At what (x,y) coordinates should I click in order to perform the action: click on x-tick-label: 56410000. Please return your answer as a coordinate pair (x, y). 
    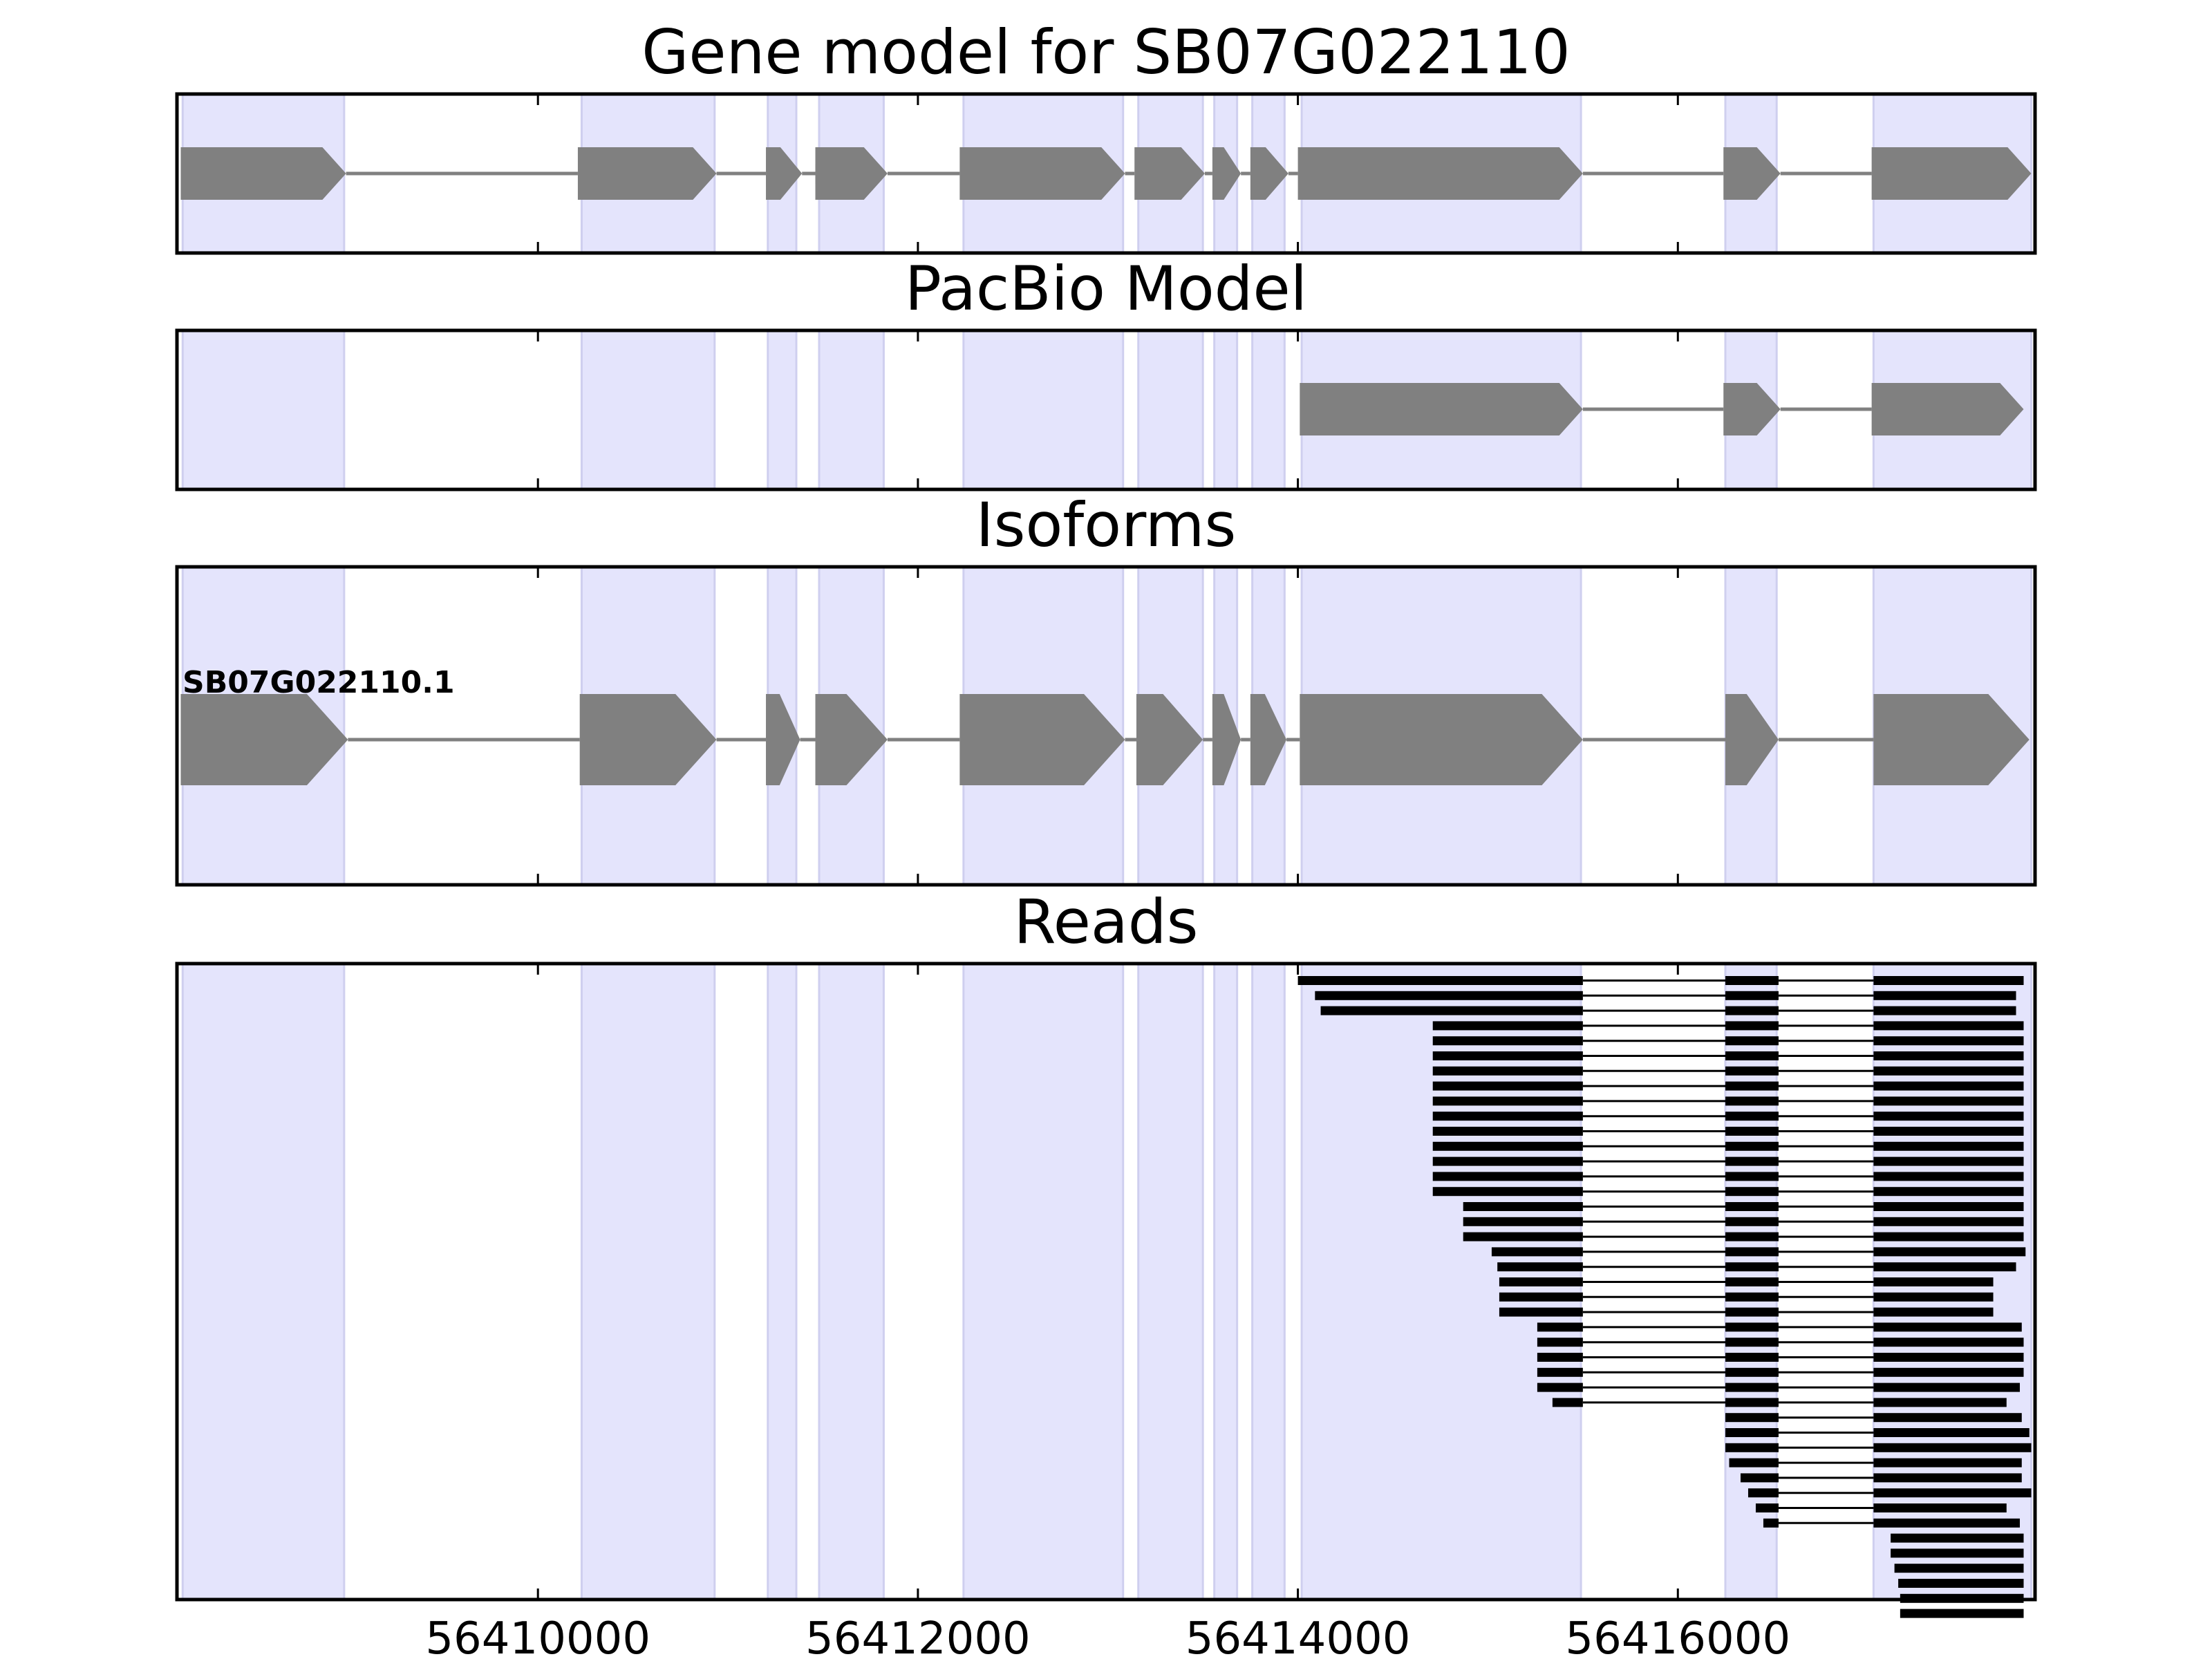
    Looking at the image, I should click on (537, 1636).